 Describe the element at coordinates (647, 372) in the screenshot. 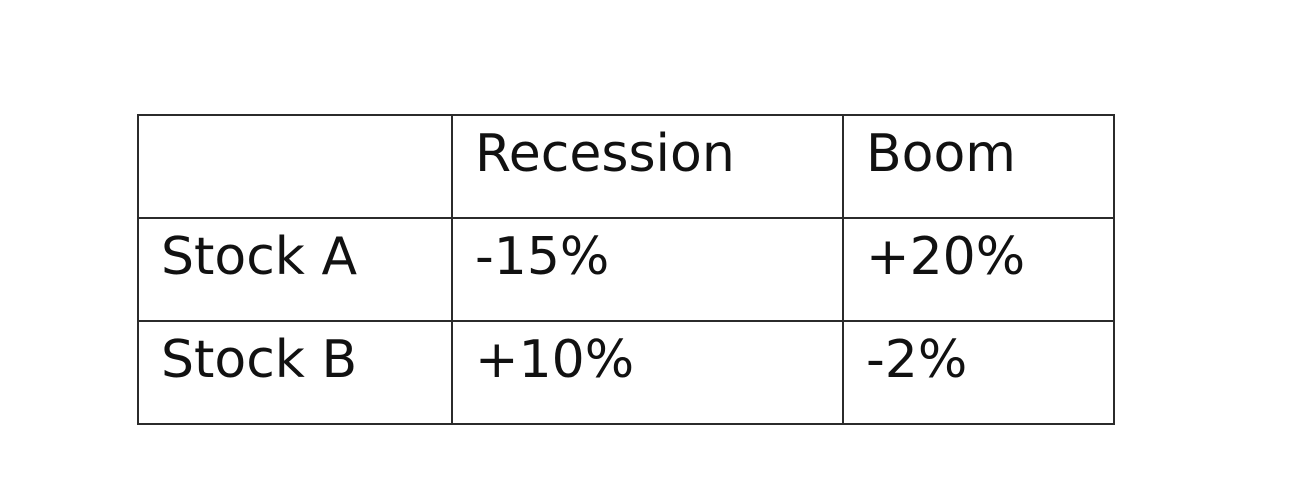

I see `stock-b-recession-cell: +10%` at that location.